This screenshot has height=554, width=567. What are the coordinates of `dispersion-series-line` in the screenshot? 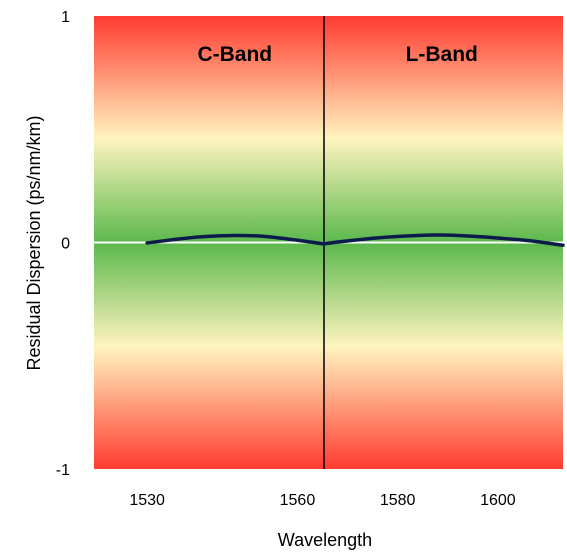 It's located at (355, 240).